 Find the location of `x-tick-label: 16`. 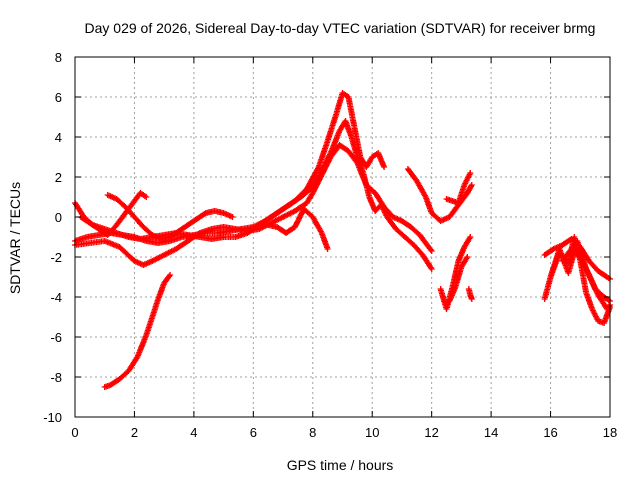

x-tick-label: 16 is located at coordinates (550, 432).